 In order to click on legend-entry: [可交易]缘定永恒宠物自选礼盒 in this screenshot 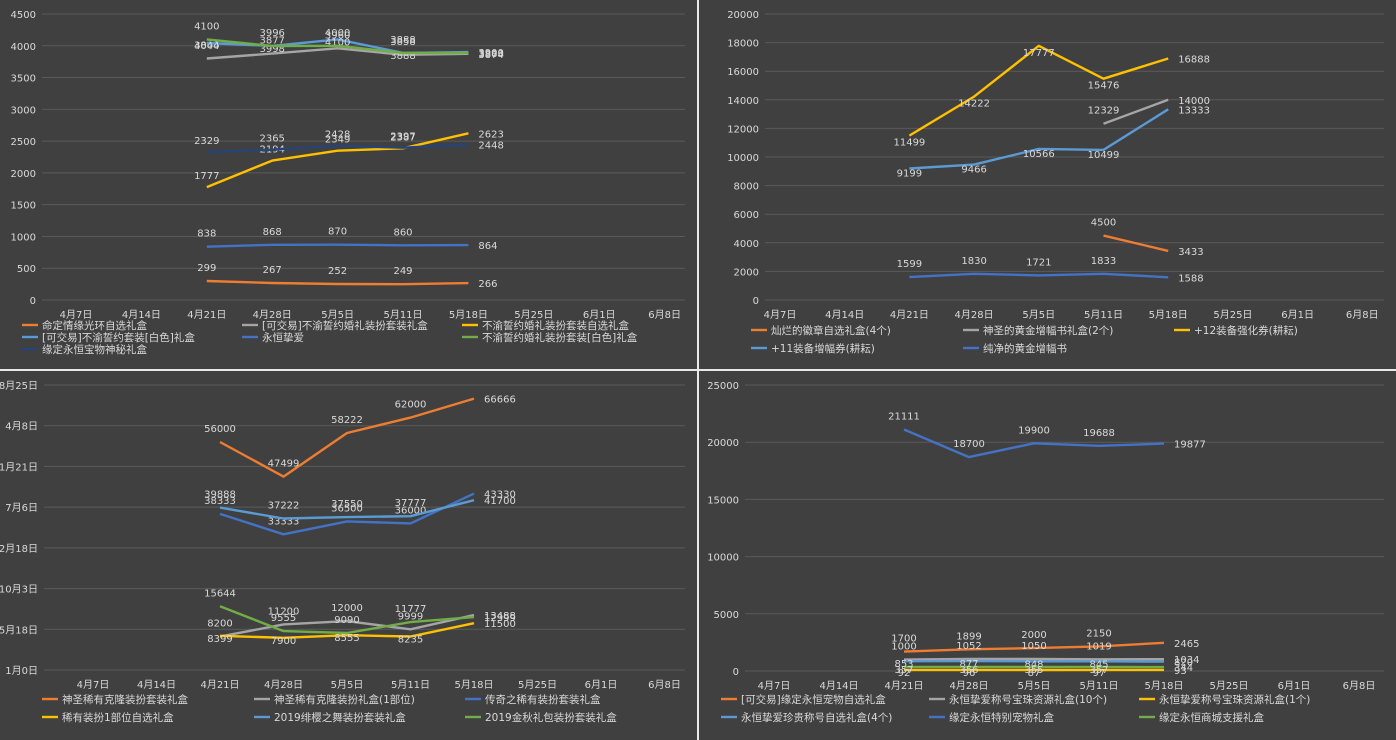, I will do `click(813, 699)`.